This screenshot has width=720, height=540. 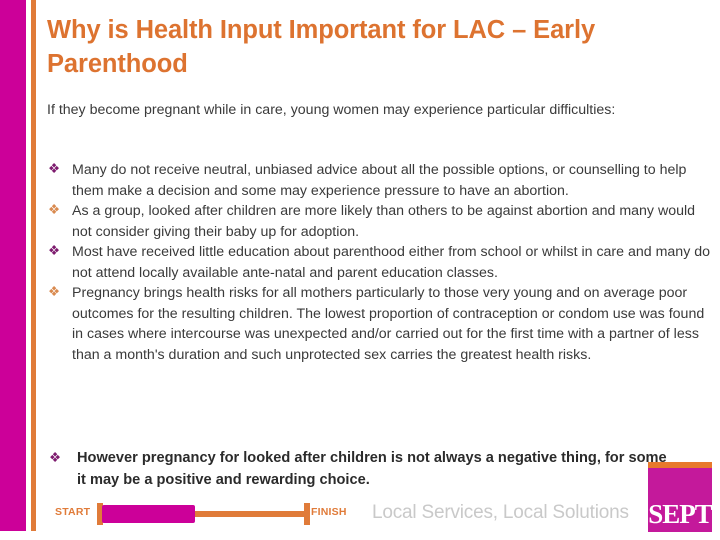 I want to click on sept-logo: SEPT, so click(x=680, y=497).